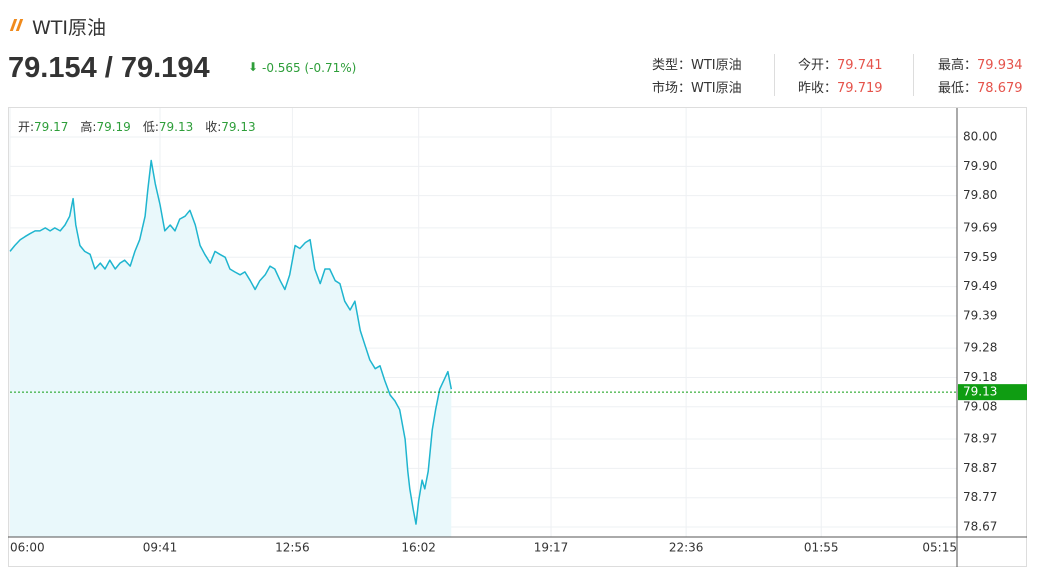 Image resolution: width=1046 pixels, height=576 pixels. Describe the element at coordinates (69, 28) in the screenshot. I see `title: WTI原油` at that location.